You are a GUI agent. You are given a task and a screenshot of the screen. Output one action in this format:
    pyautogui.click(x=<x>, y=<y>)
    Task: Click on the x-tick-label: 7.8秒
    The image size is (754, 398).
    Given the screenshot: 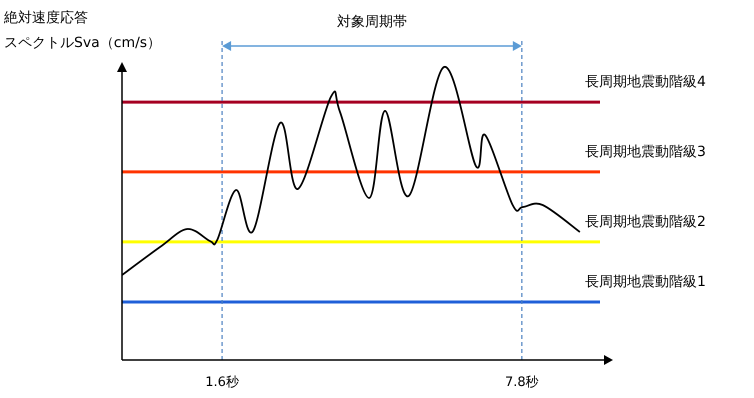 What is the action you would take?
    pyautogui.click(x=521, y=382)
    